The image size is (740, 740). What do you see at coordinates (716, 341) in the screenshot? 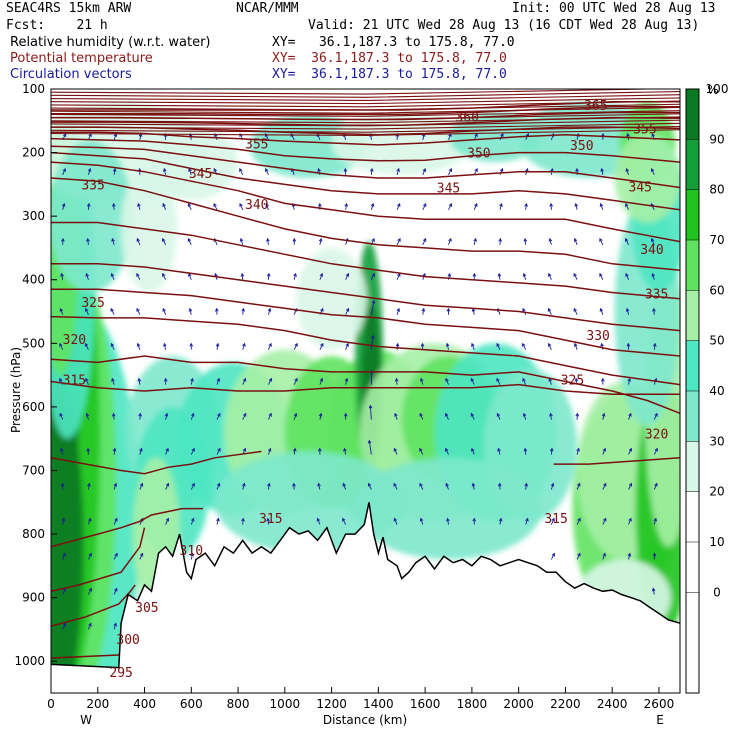
I see `colorbar-label: 50` at bounding box center [716, 341].